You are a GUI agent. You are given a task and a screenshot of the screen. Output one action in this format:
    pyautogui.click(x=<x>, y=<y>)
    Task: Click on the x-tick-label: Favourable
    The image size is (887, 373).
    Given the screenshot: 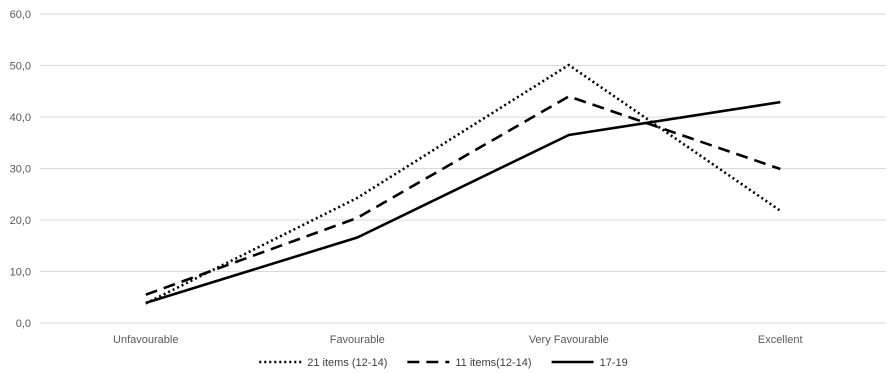 What is the action you would take?
    pyautogui.click(x=357, y=340)
    